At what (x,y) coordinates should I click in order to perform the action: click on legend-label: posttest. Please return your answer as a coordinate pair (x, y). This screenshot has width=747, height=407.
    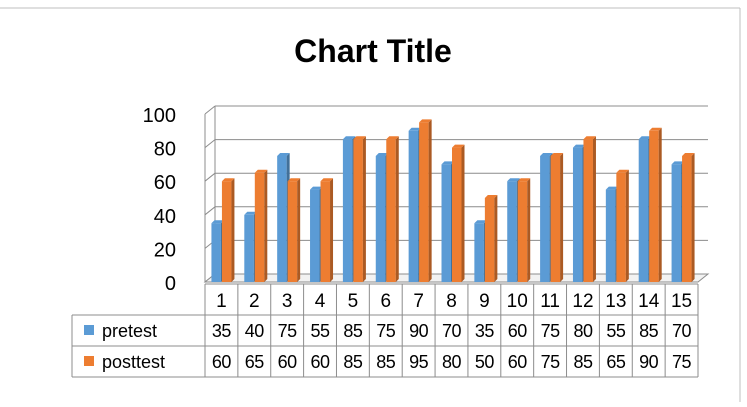
    Looking at the image, I should click on (133, 362).